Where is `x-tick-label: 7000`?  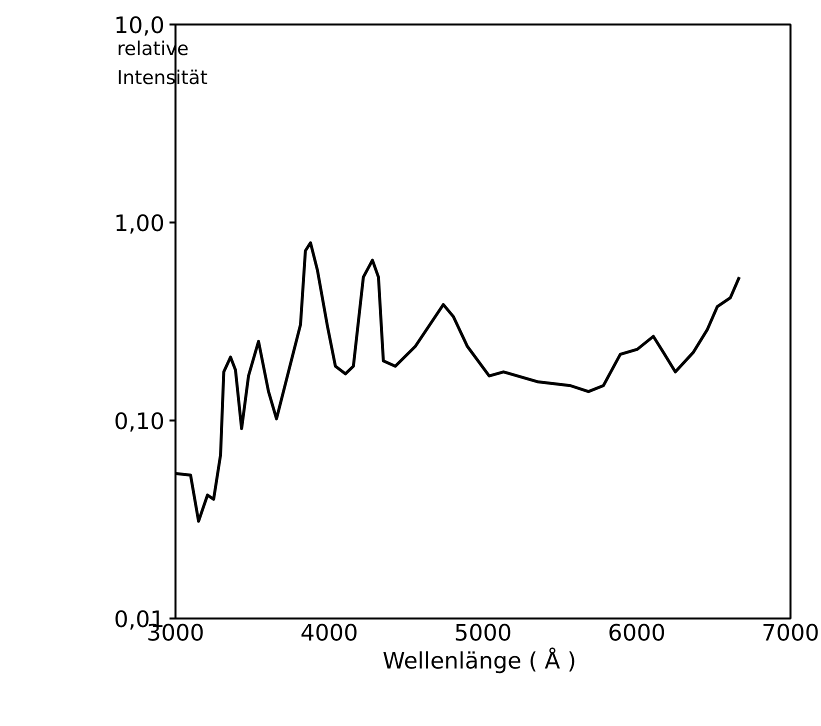 x-tick-label: 7000 is located at coordinates (791, 633).